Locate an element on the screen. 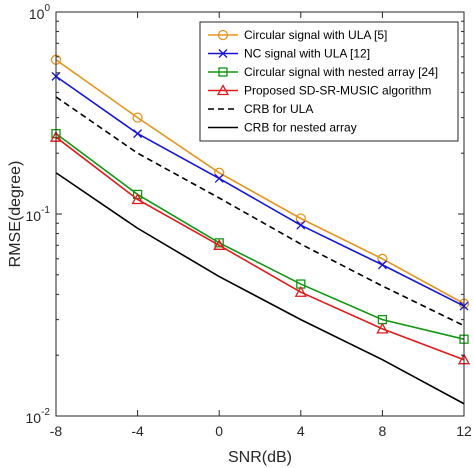 This screenshot has width=474, height=468. legend-box is located at coordinates (329, 81).